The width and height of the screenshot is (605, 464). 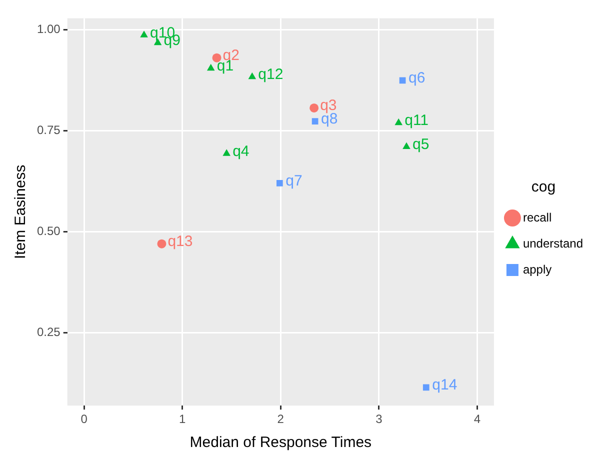 I want to click on x-tick-label: 1, so click(x=182, y=419).